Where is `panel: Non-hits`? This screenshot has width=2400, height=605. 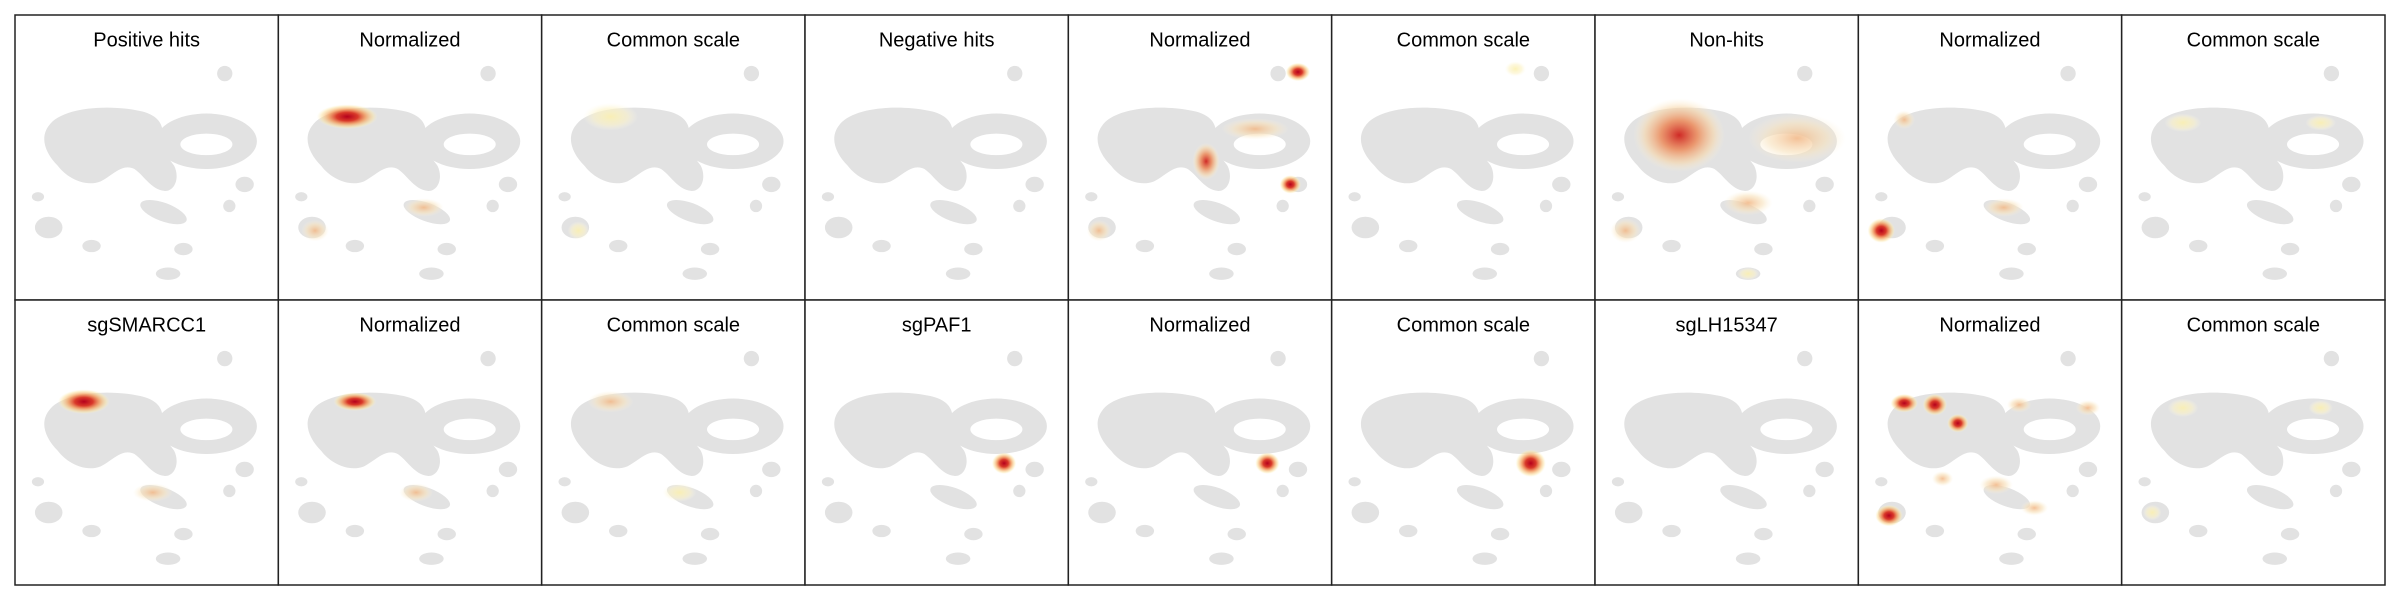 panel: Non-hits is located at coordinates (1727, 157).